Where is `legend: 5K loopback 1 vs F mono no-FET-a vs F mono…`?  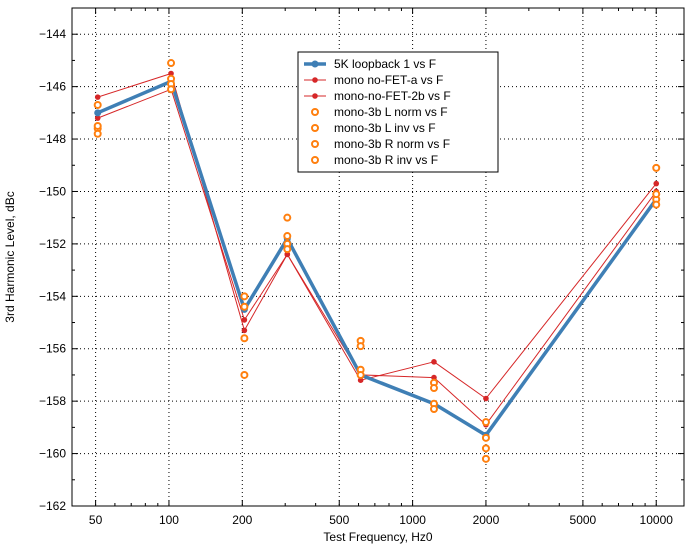 legend: 5K loopback 1 vs F mono no-FET-a vs F mono… is located at coordinates (398, 112).